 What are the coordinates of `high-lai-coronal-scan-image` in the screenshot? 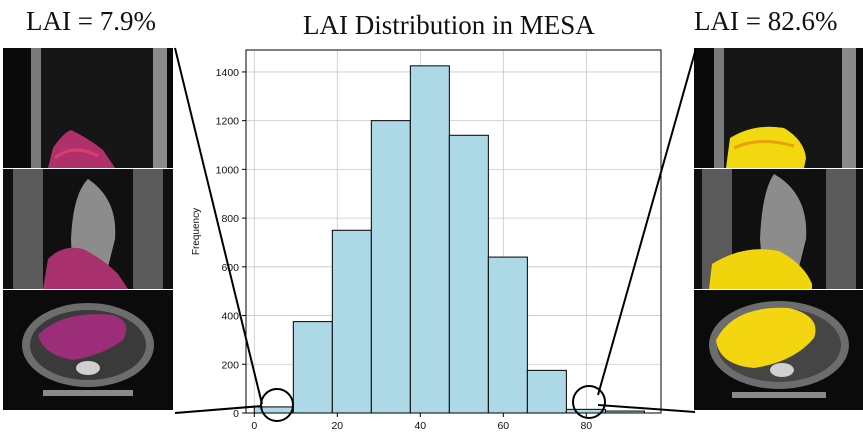 It's located at (778, 229).